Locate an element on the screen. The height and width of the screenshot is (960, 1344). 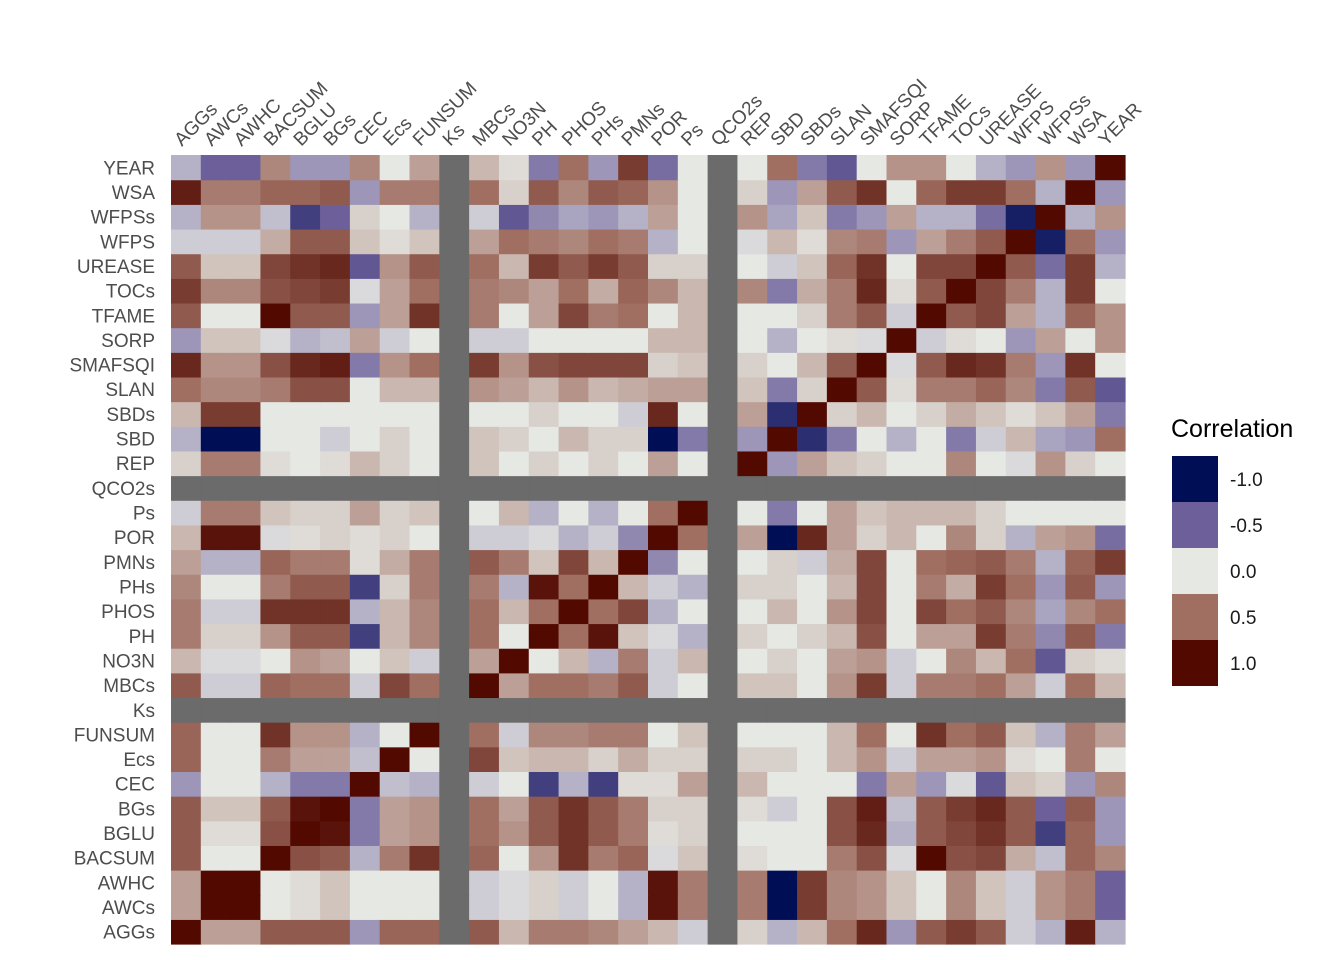
heatmap-cell-SLAN-POR is located at coordinates (842, 537).